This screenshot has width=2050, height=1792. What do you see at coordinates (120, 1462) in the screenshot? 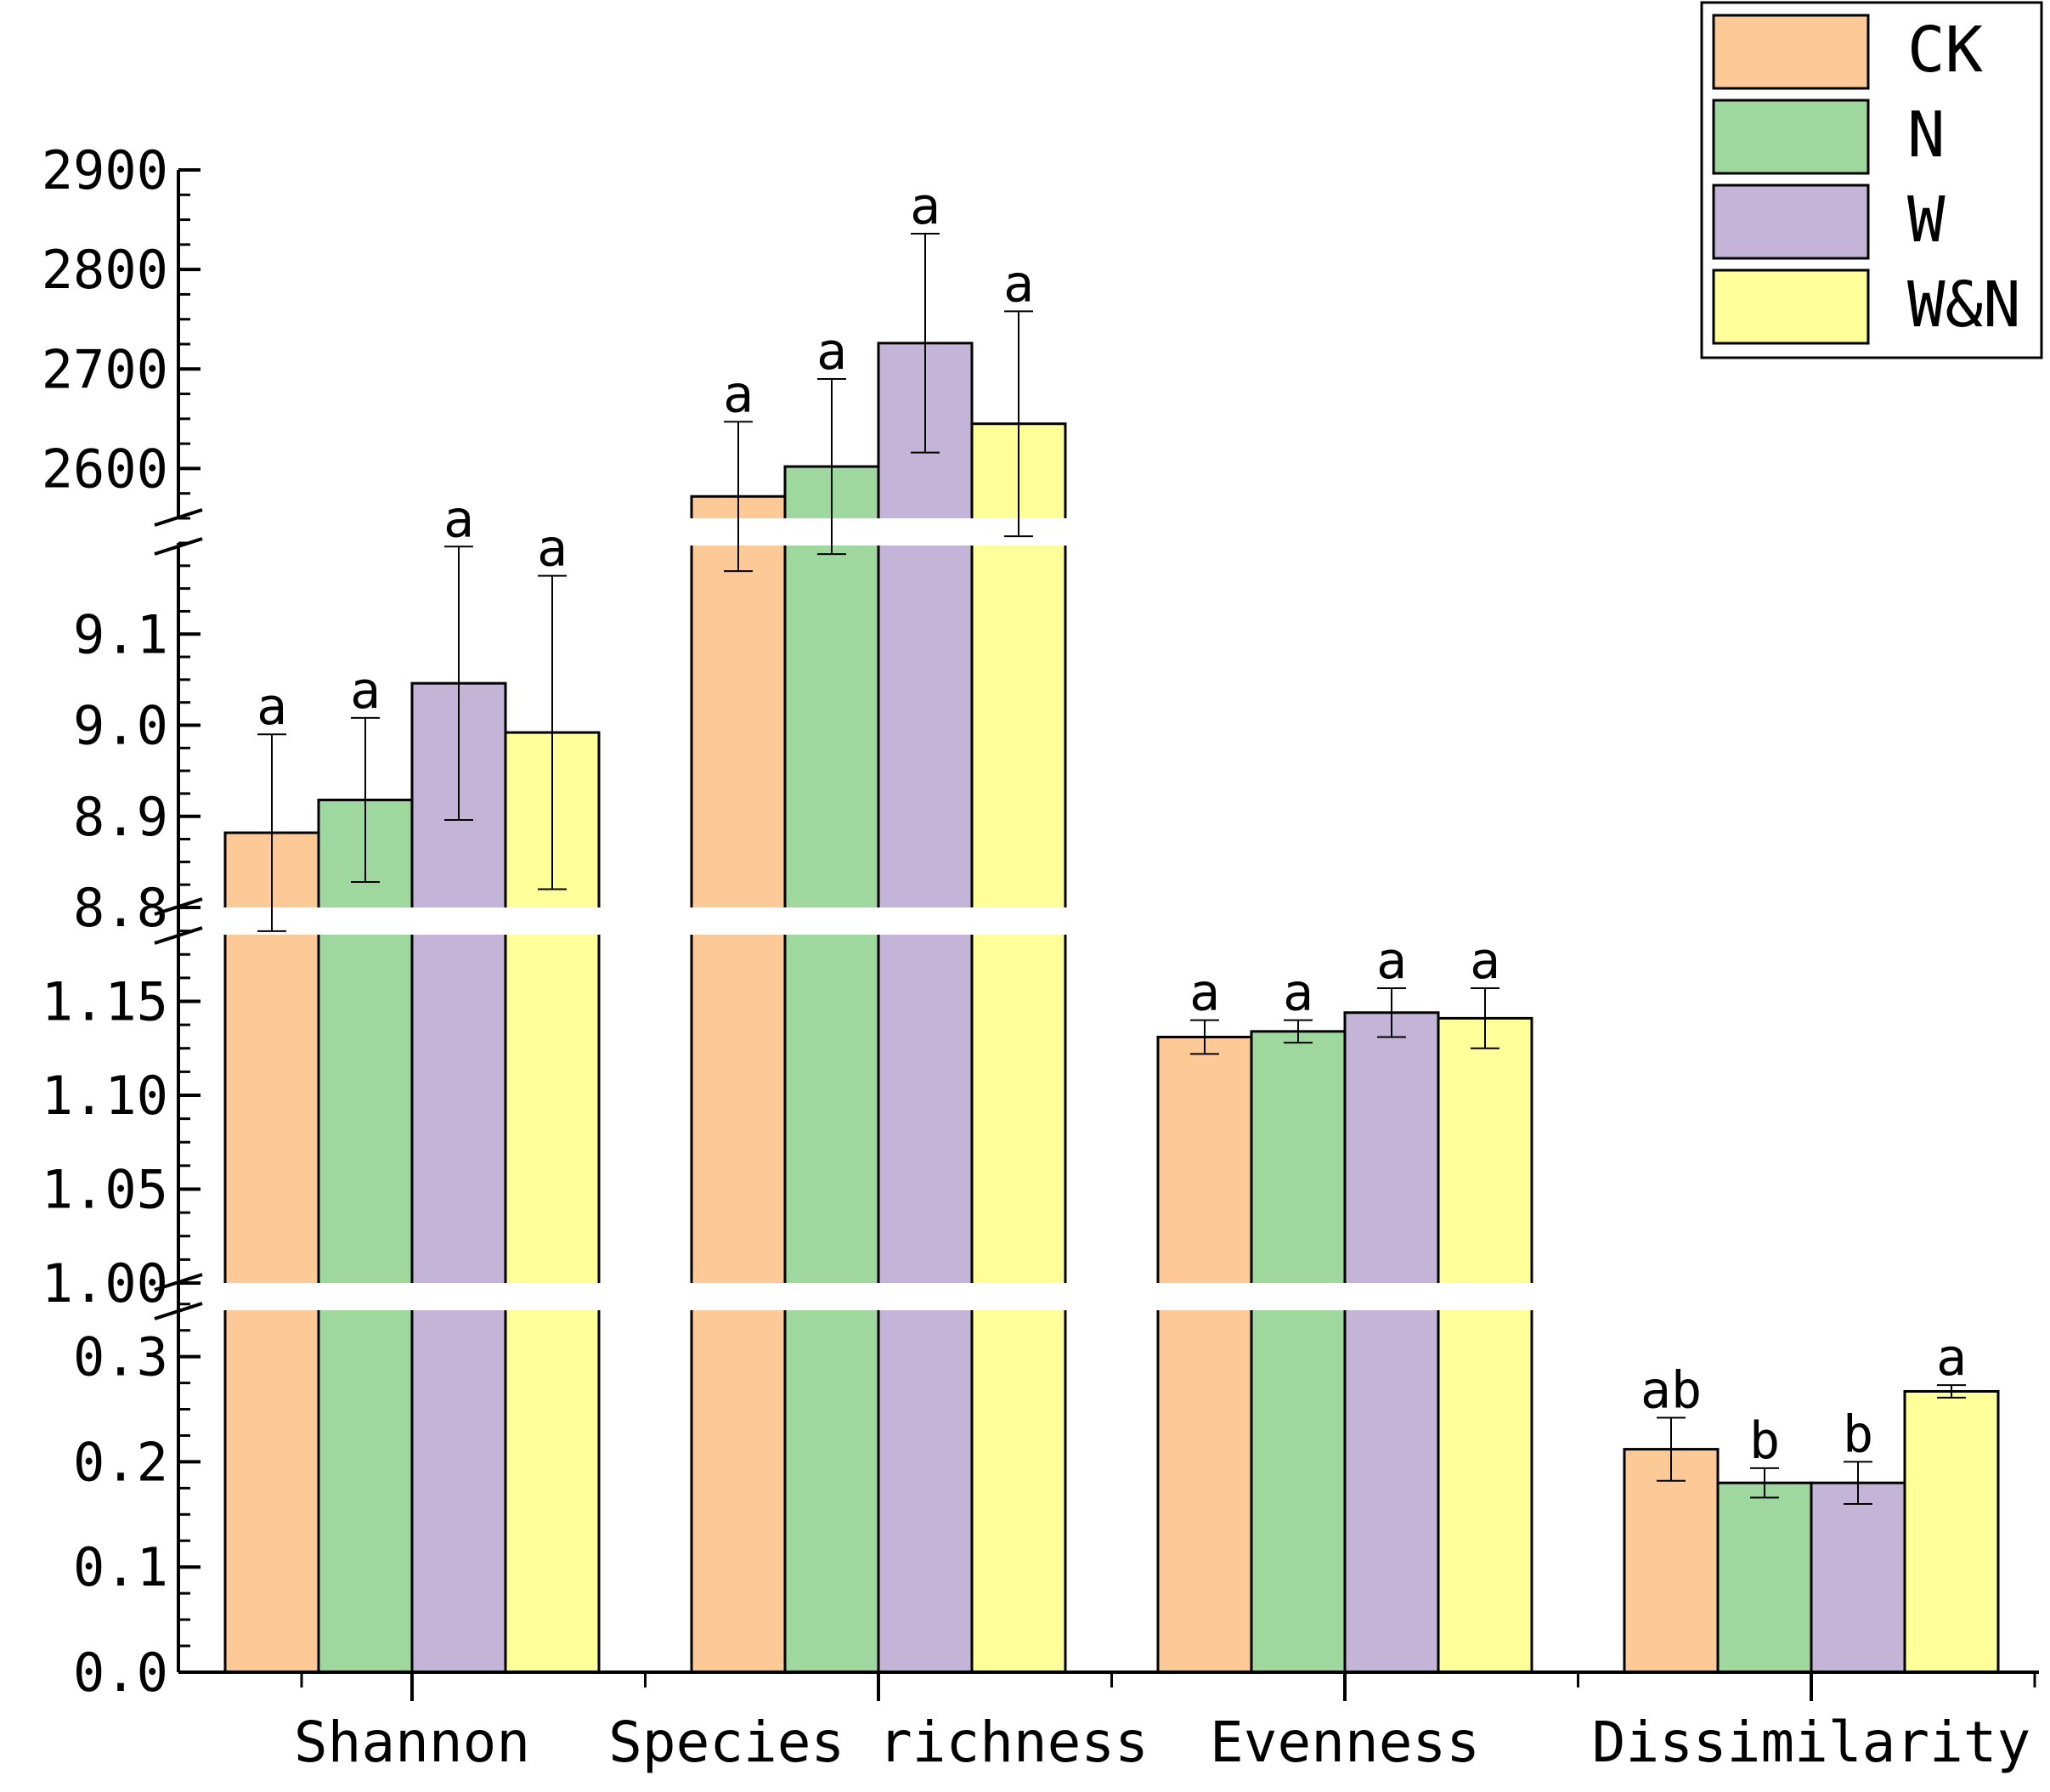
I see `y-tick-label: 0.2` at bounding box center [120, 1462].